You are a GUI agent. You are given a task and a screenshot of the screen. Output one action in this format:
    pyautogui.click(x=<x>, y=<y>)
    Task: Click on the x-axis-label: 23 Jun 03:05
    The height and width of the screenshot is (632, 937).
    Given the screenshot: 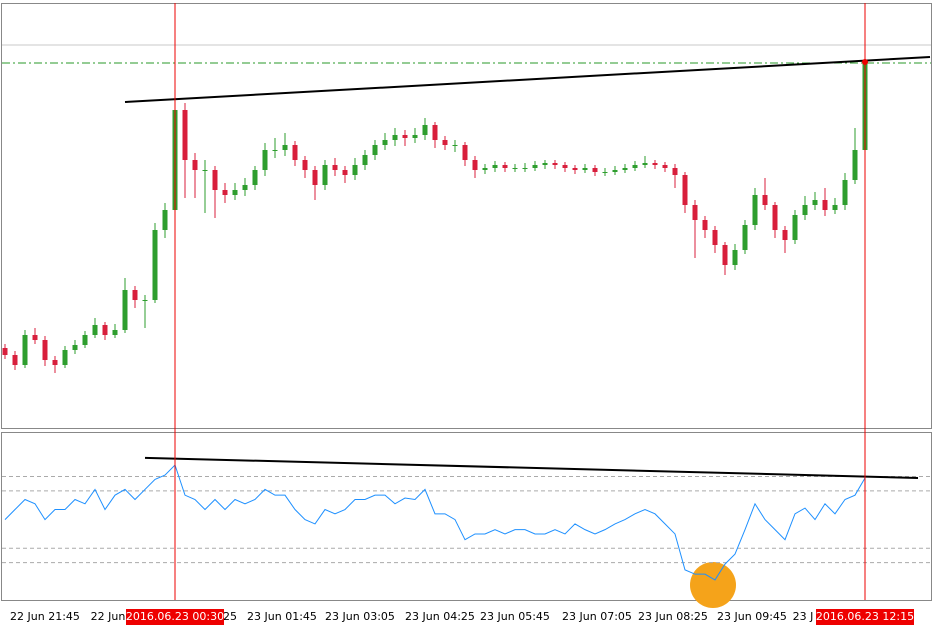 What is the action you would take?
    pyautogui.click(x=360, y=616)
    